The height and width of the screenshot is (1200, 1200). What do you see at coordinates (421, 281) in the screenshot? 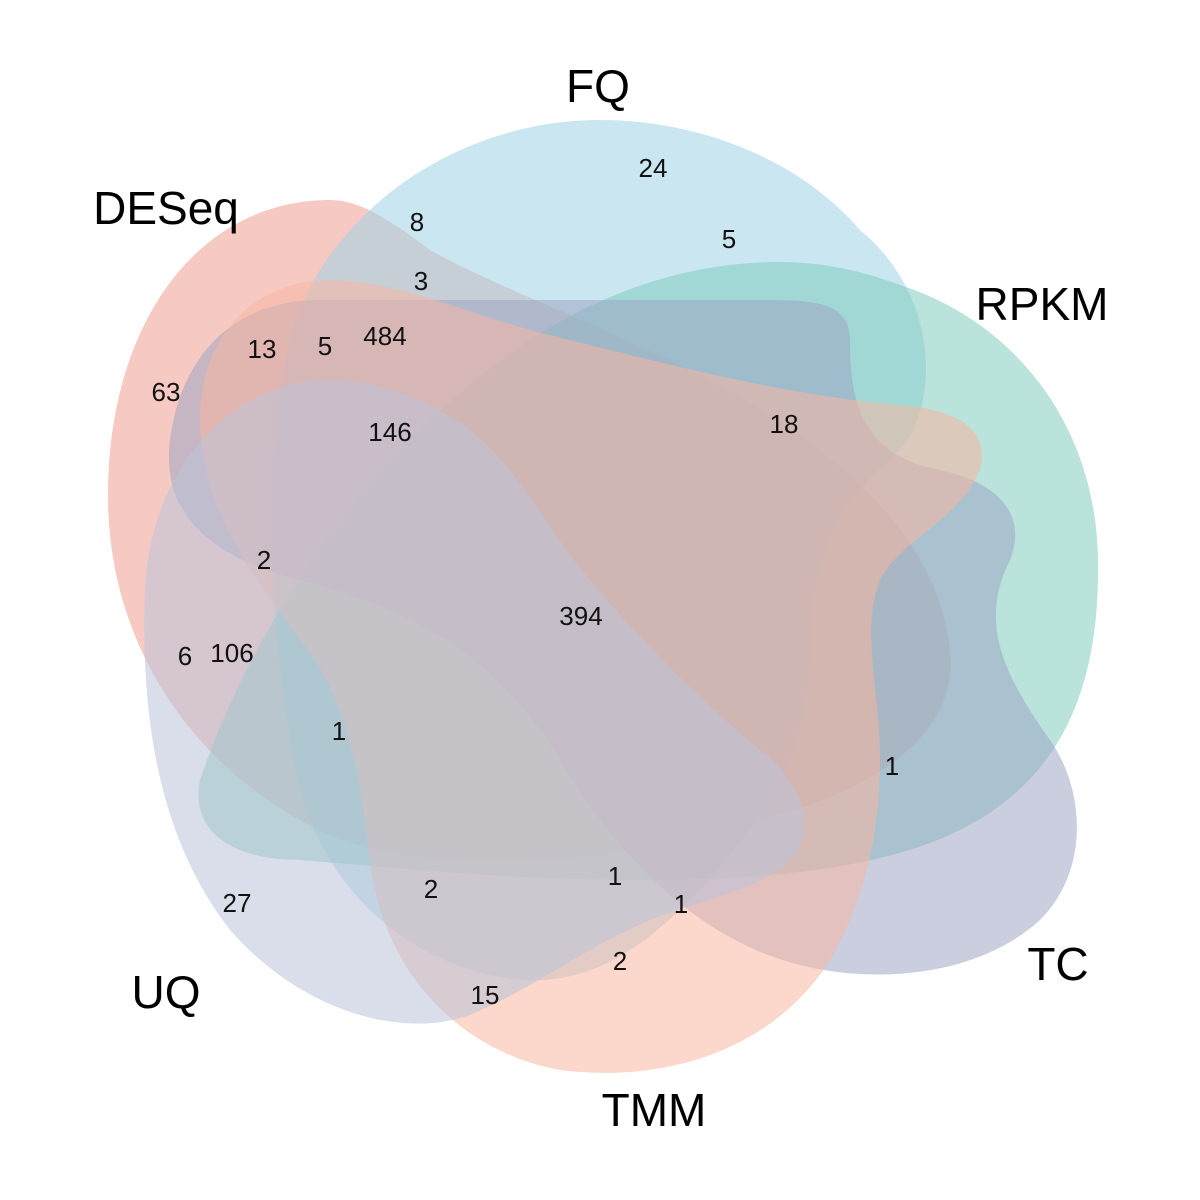
I see `region-count: 3` at bounding box center [421, 281].